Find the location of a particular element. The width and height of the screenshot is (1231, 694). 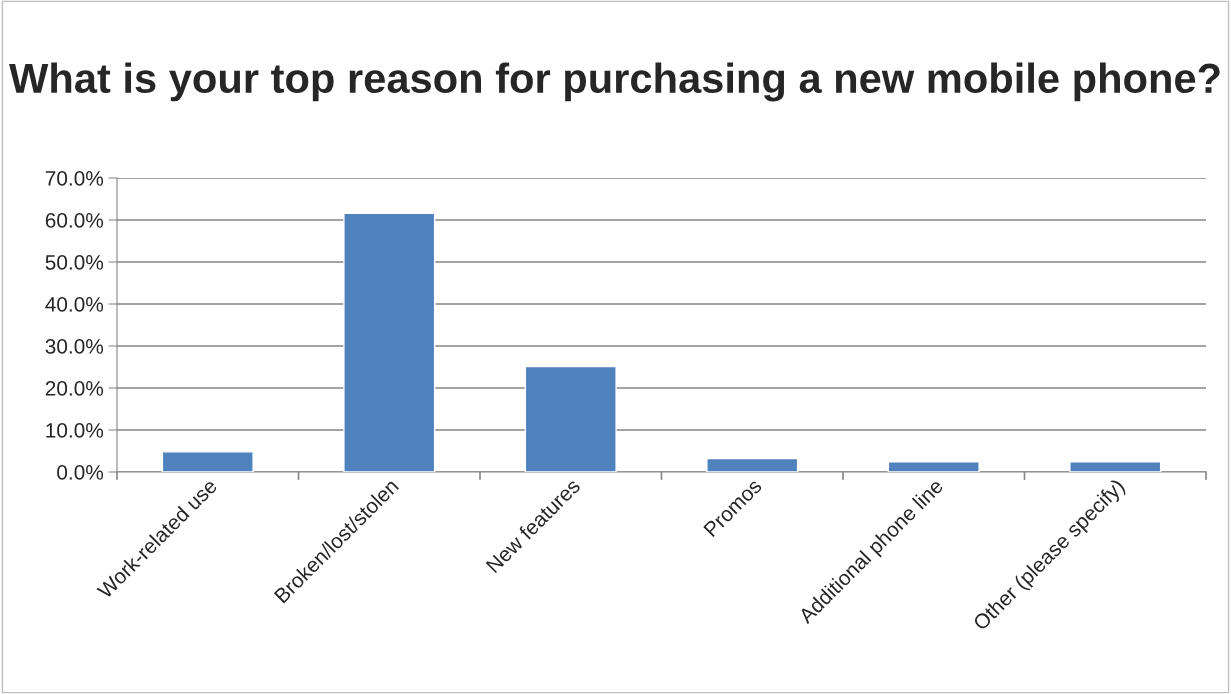

y-tick-label: 40.0% is located at coordinates (74, 304).